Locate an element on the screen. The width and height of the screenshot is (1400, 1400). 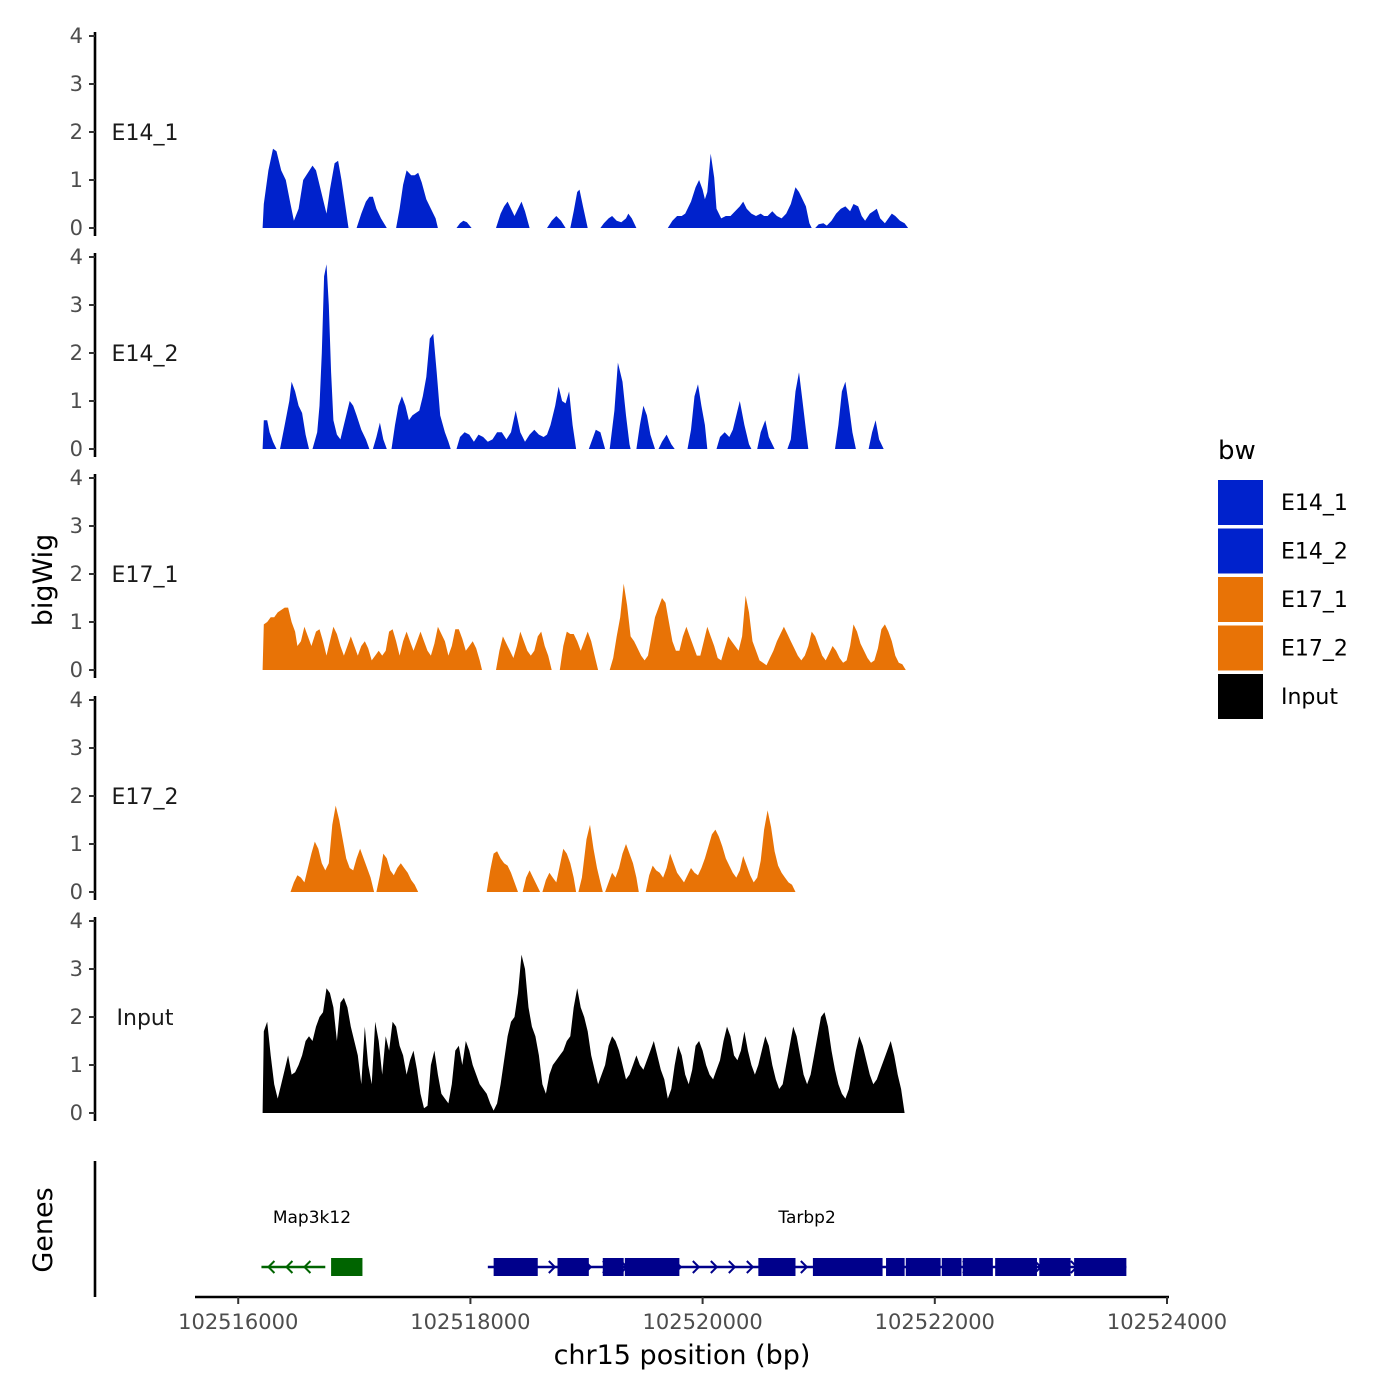
x-tick-label: 102520000 is located at coordinates (702, 1322).